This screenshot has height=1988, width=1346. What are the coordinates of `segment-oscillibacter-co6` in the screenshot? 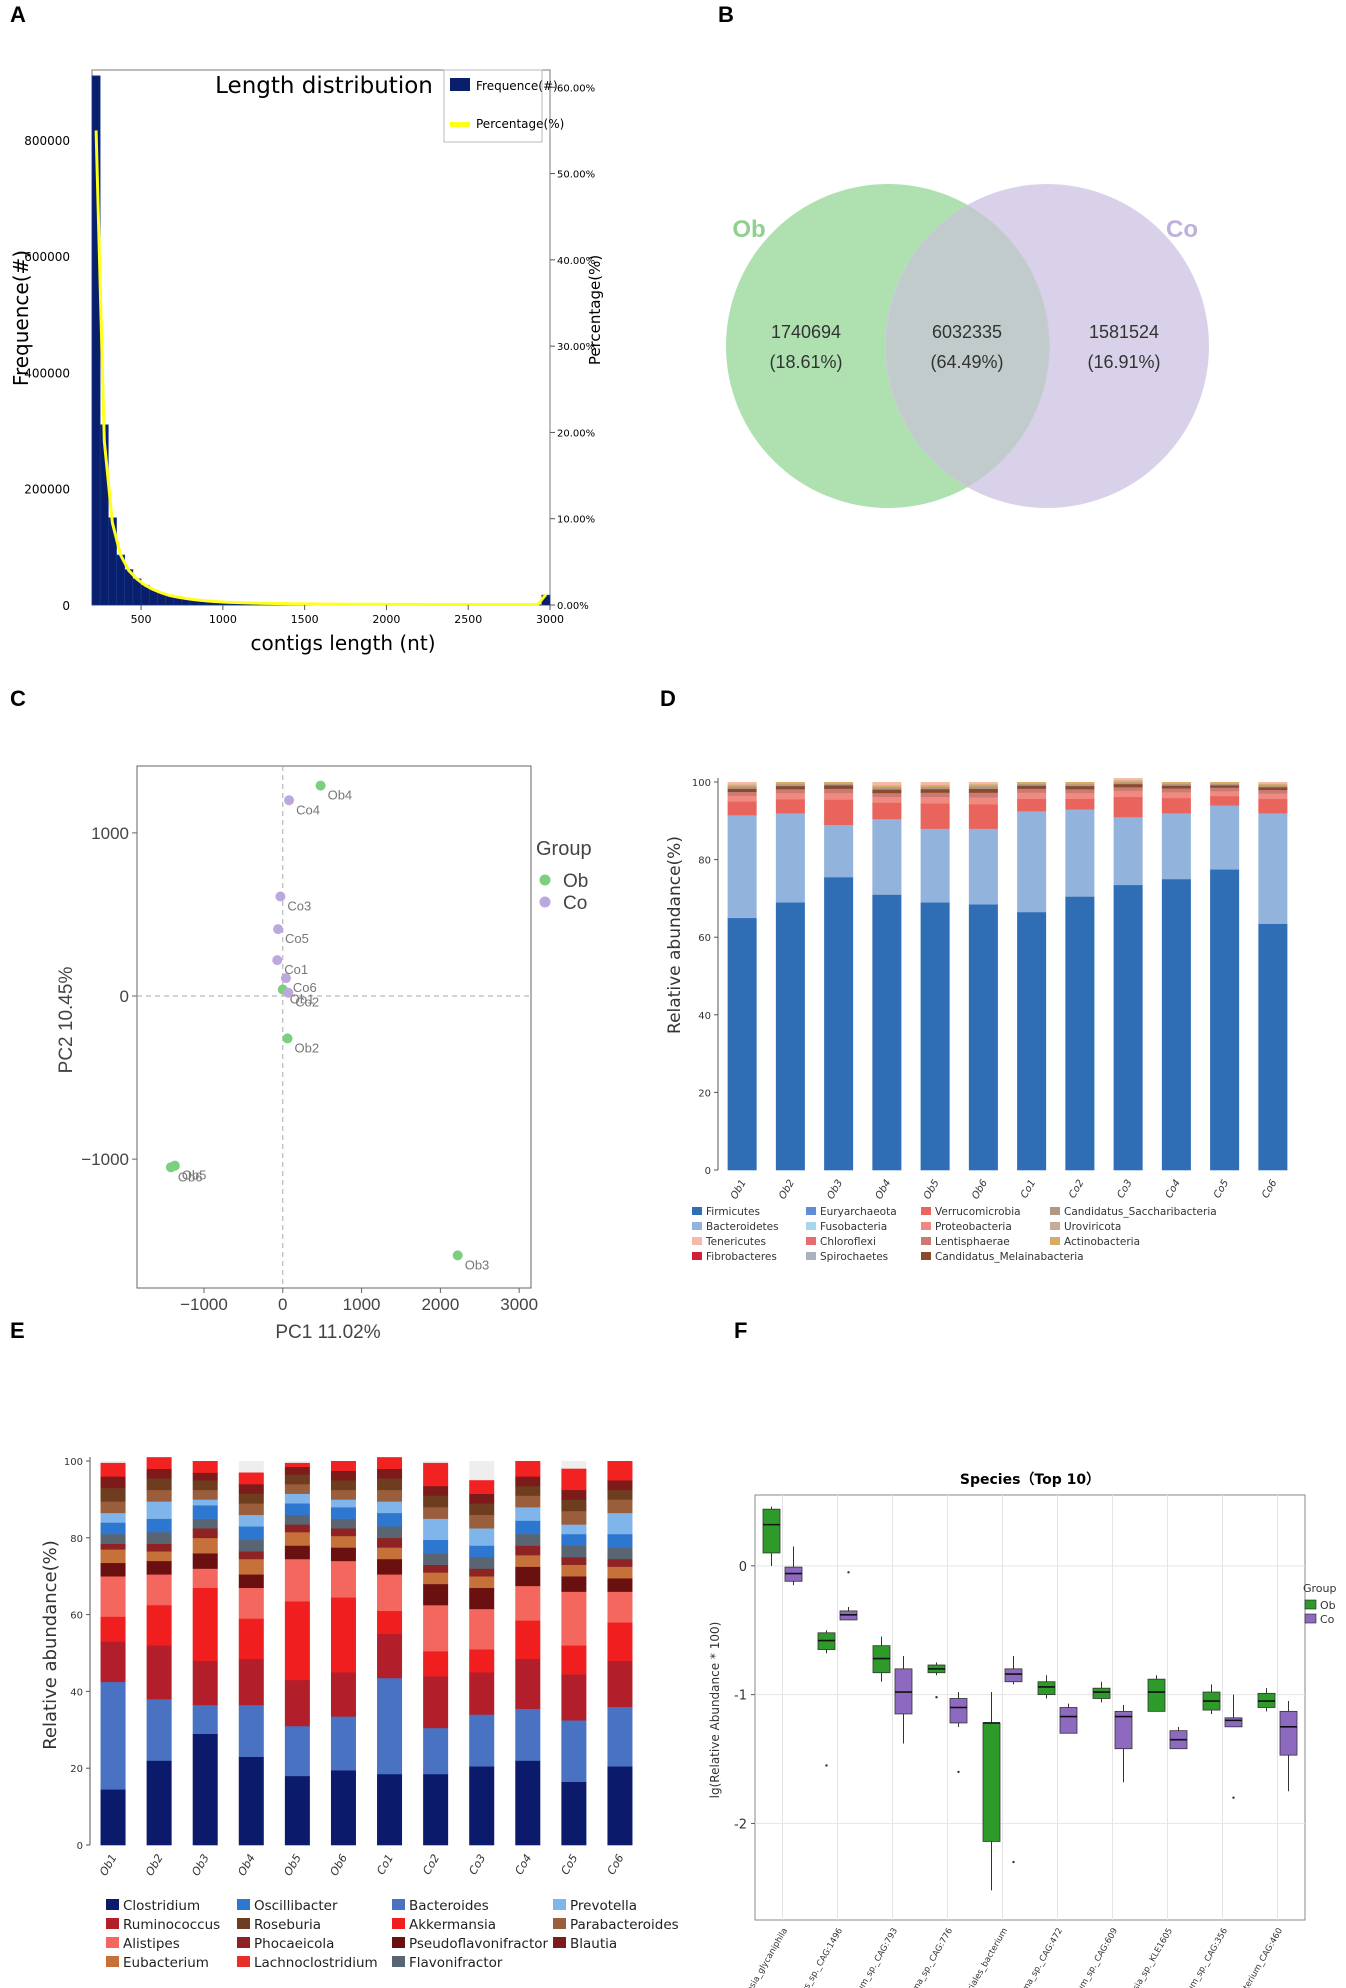 It's located at (620, 1540).